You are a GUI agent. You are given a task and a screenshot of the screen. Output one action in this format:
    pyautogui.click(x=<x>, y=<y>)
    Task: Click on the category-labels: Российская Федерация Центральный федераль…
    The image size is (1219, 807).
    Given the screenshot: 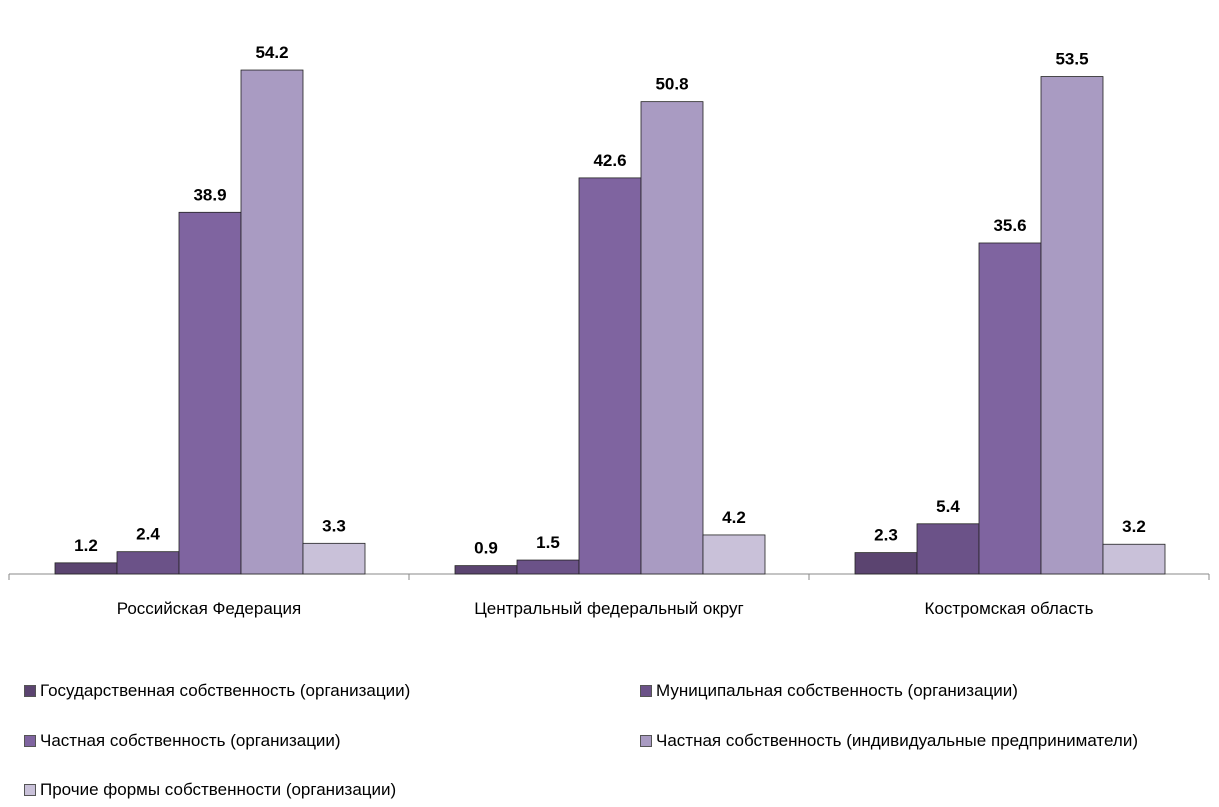 What is the action you would take?
    pyautogui.click(x=605, y=608)
    